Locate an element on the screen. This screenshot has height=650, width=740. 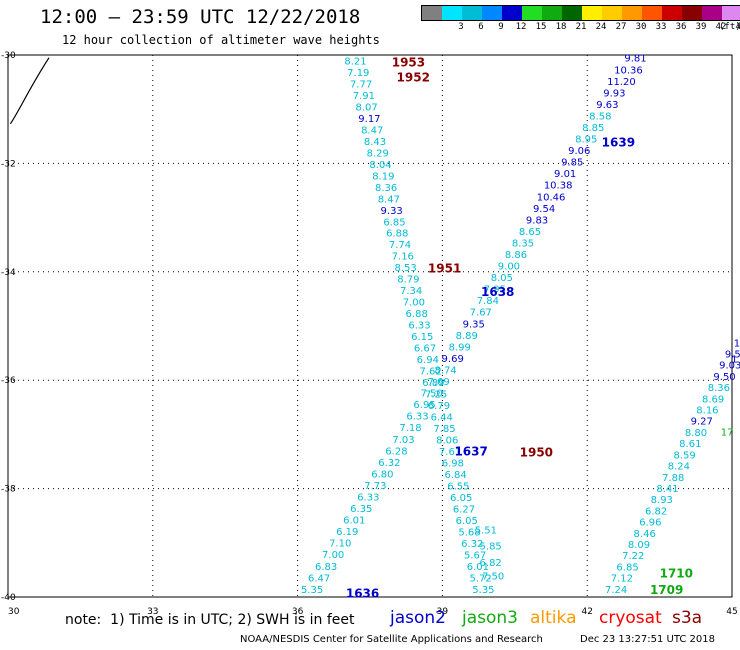
scale-label: 3 is located at coordinates (461, 27).